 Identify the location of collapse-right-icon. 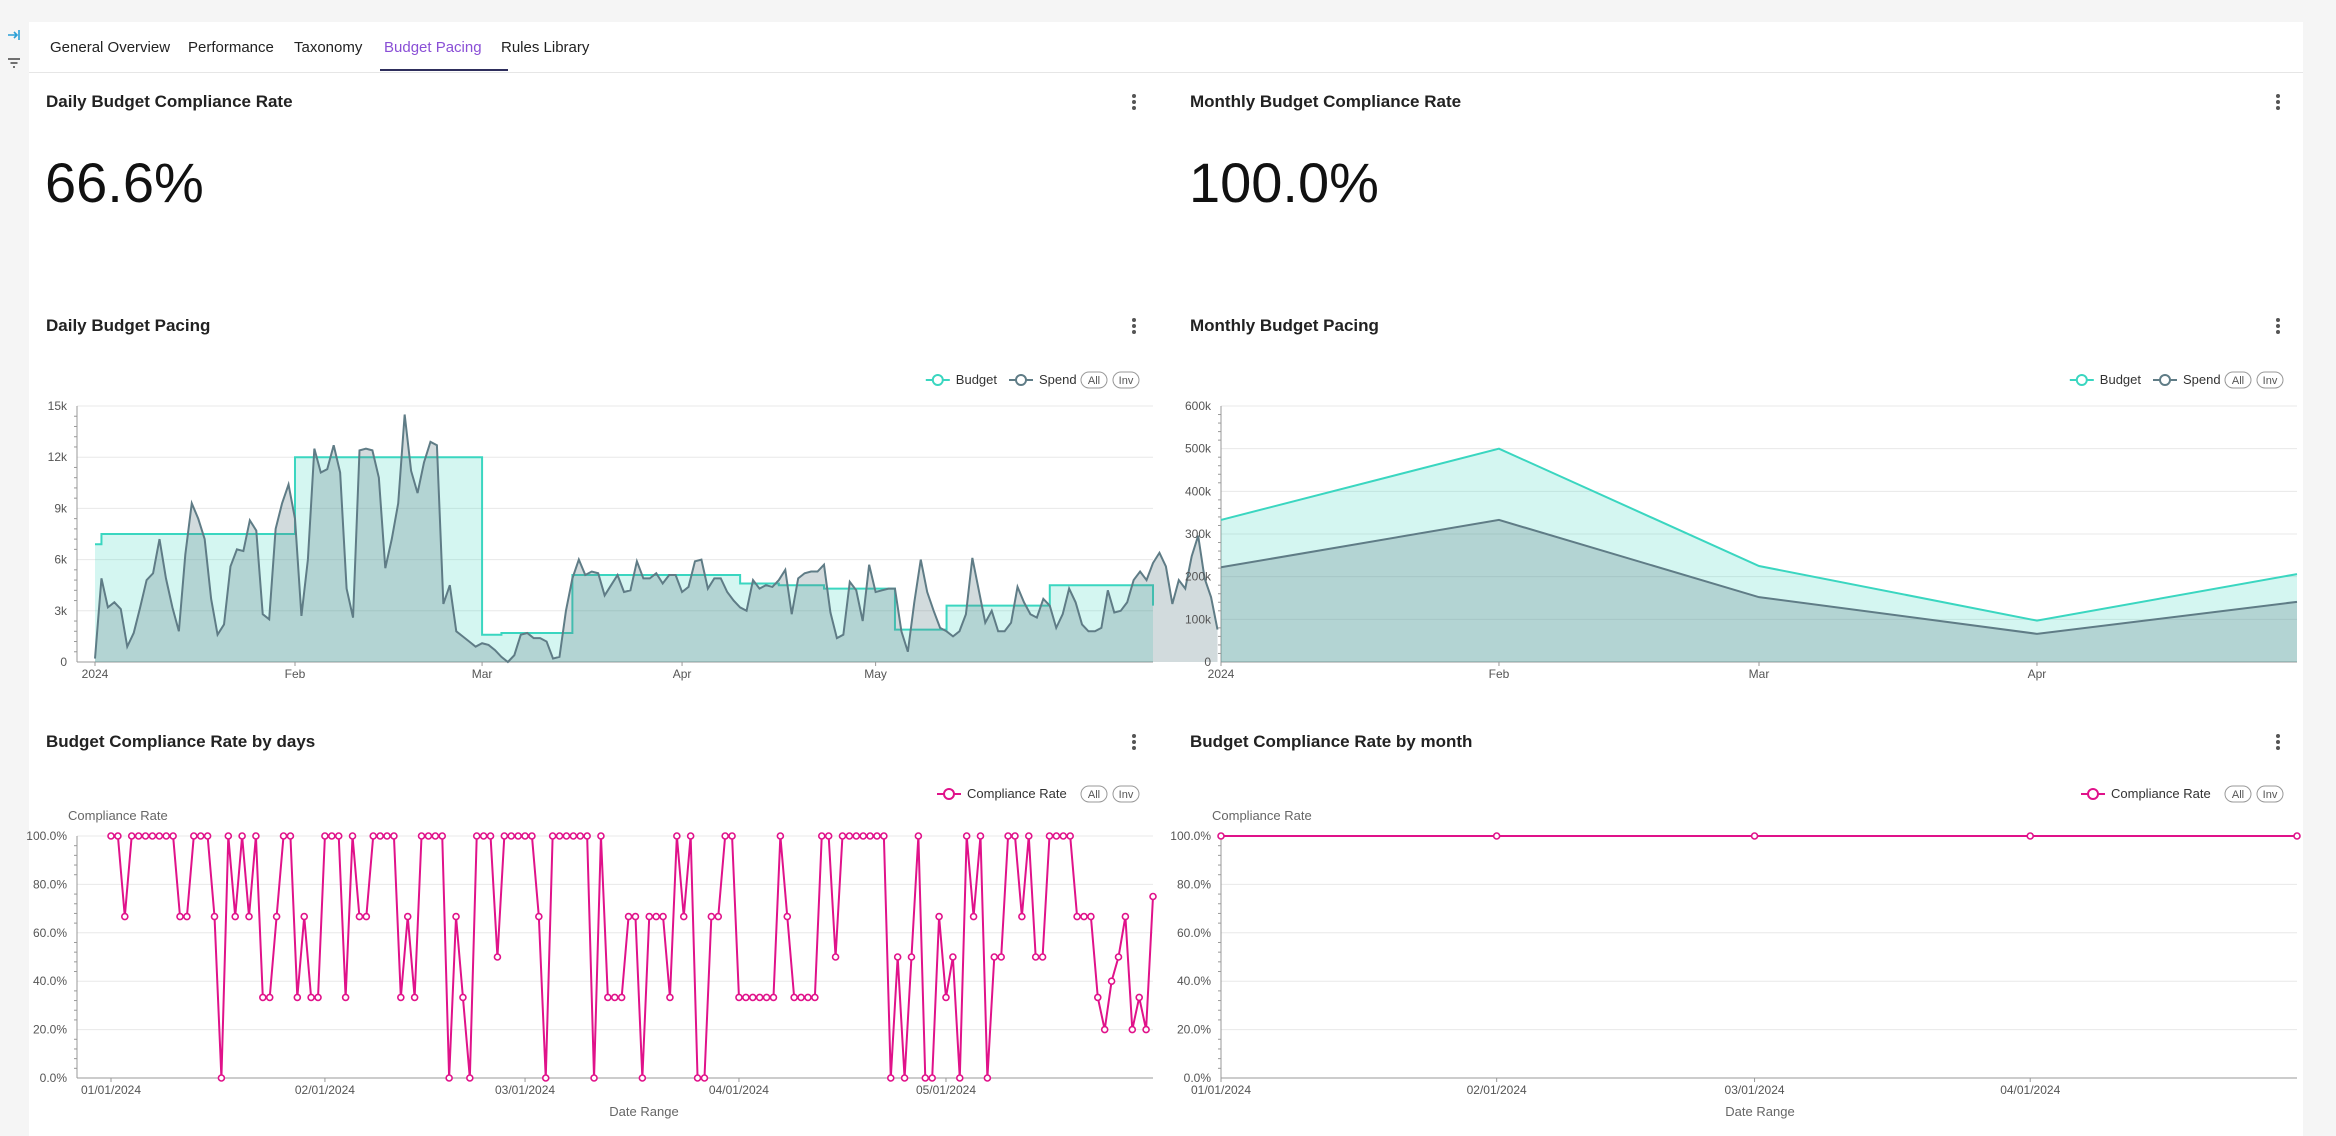
(14, 35).